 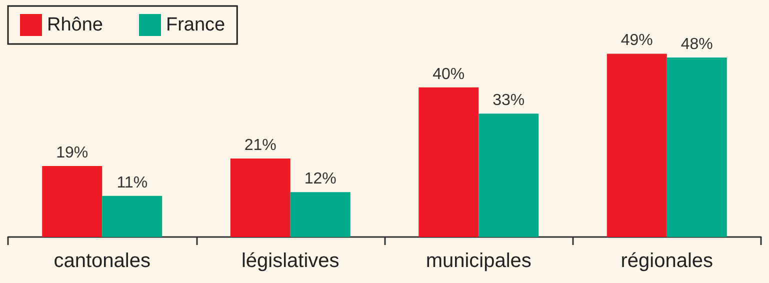 I want to click on data-label: 11%, so click(x=132, y=183).